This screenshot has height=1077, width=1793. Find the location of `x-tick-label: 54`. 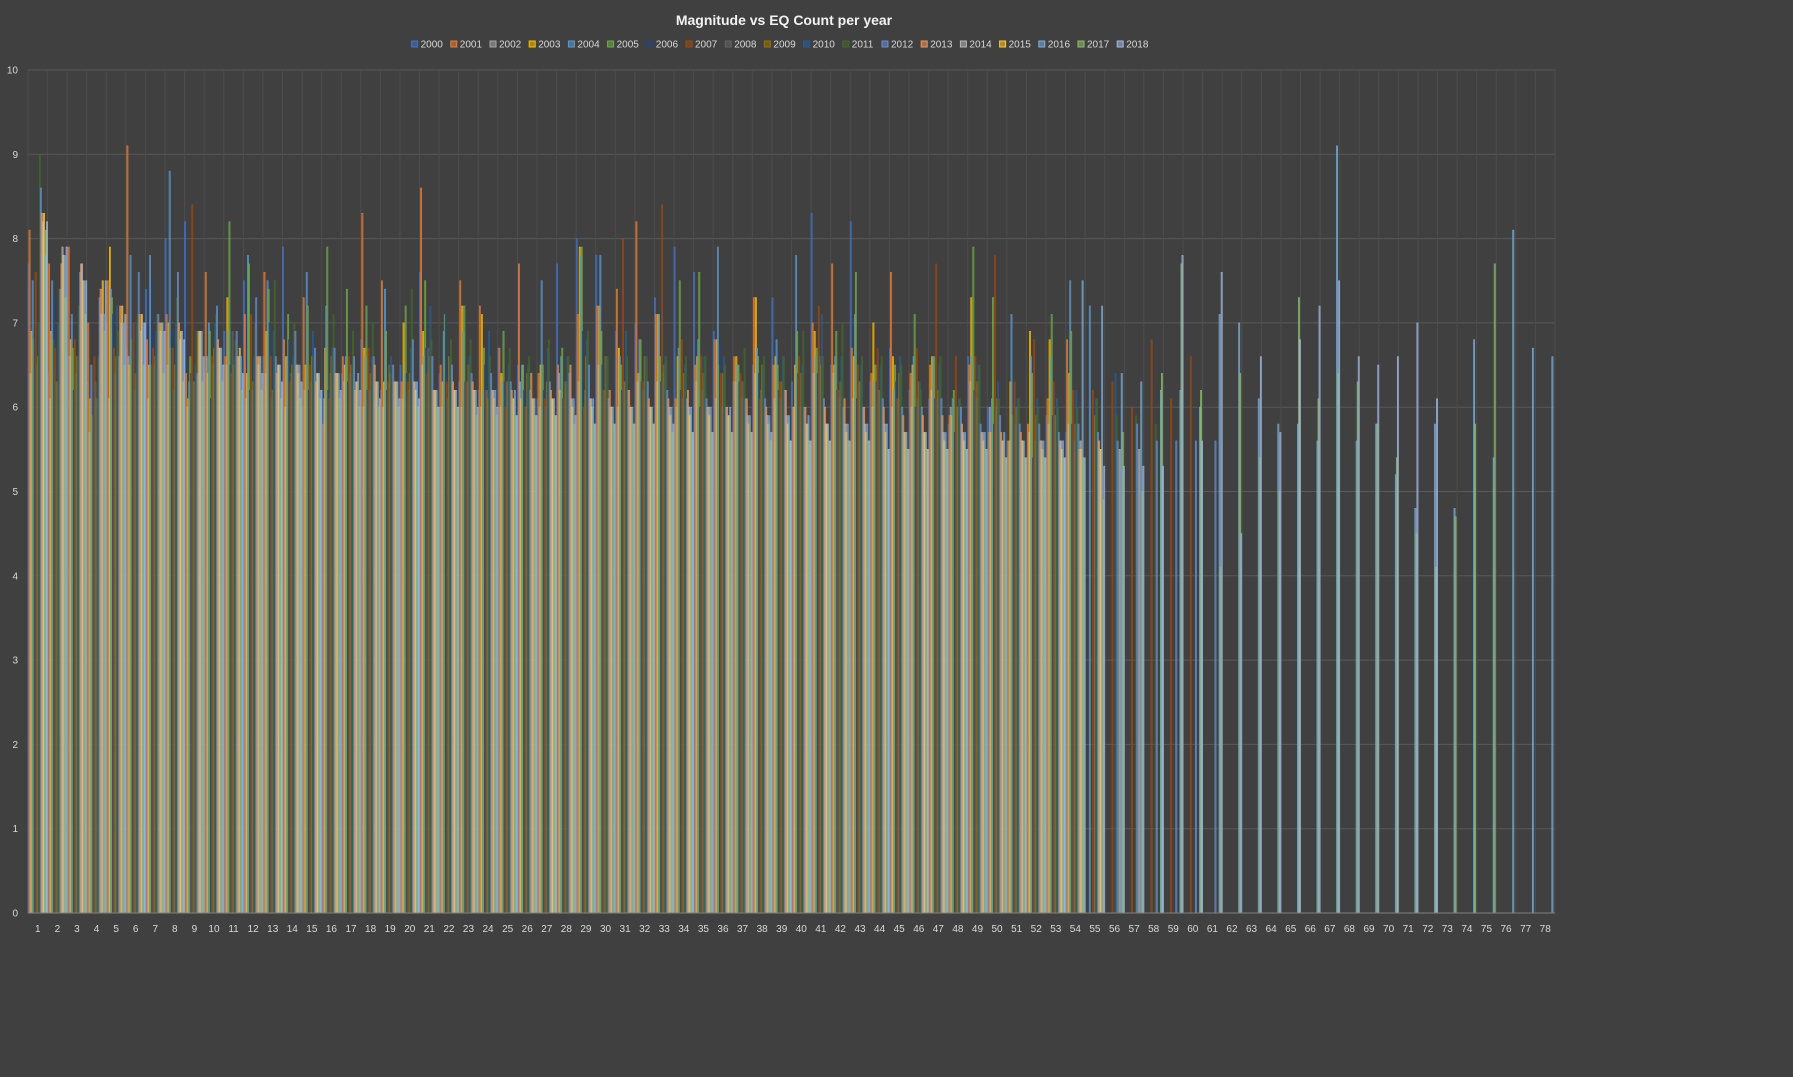

x-tick-label: 54 is located at coordinates (1076, 929).